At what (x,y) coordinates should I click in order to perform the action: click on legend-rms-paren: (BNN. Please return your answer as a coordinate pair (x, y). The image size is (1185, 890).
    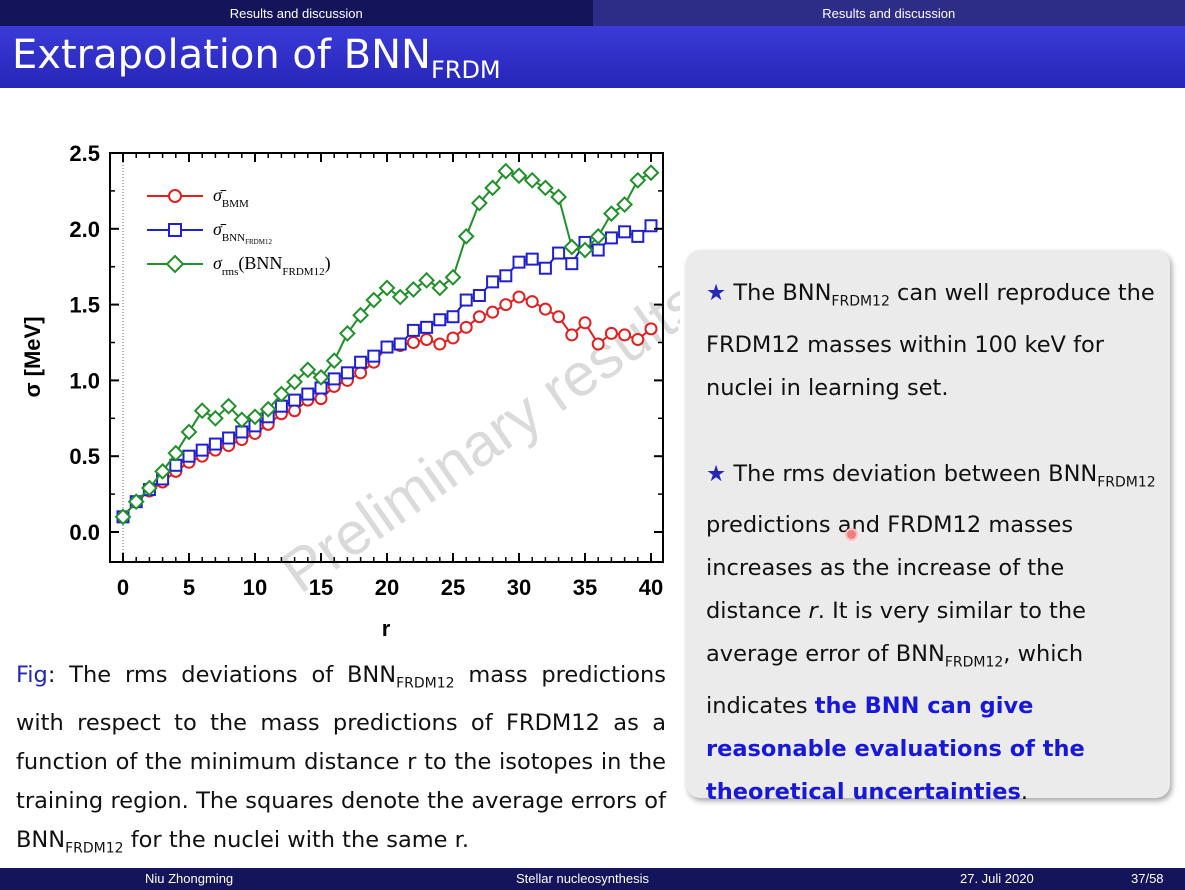
    Looking at the image, I should click on (260, 263).